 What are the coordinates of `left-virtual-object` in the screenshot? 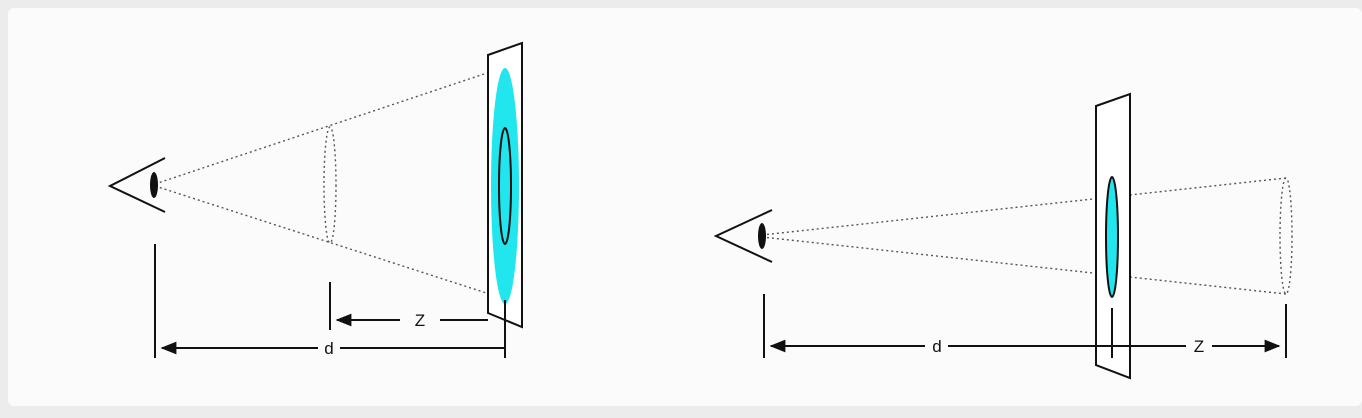 It's located at (330, 185).